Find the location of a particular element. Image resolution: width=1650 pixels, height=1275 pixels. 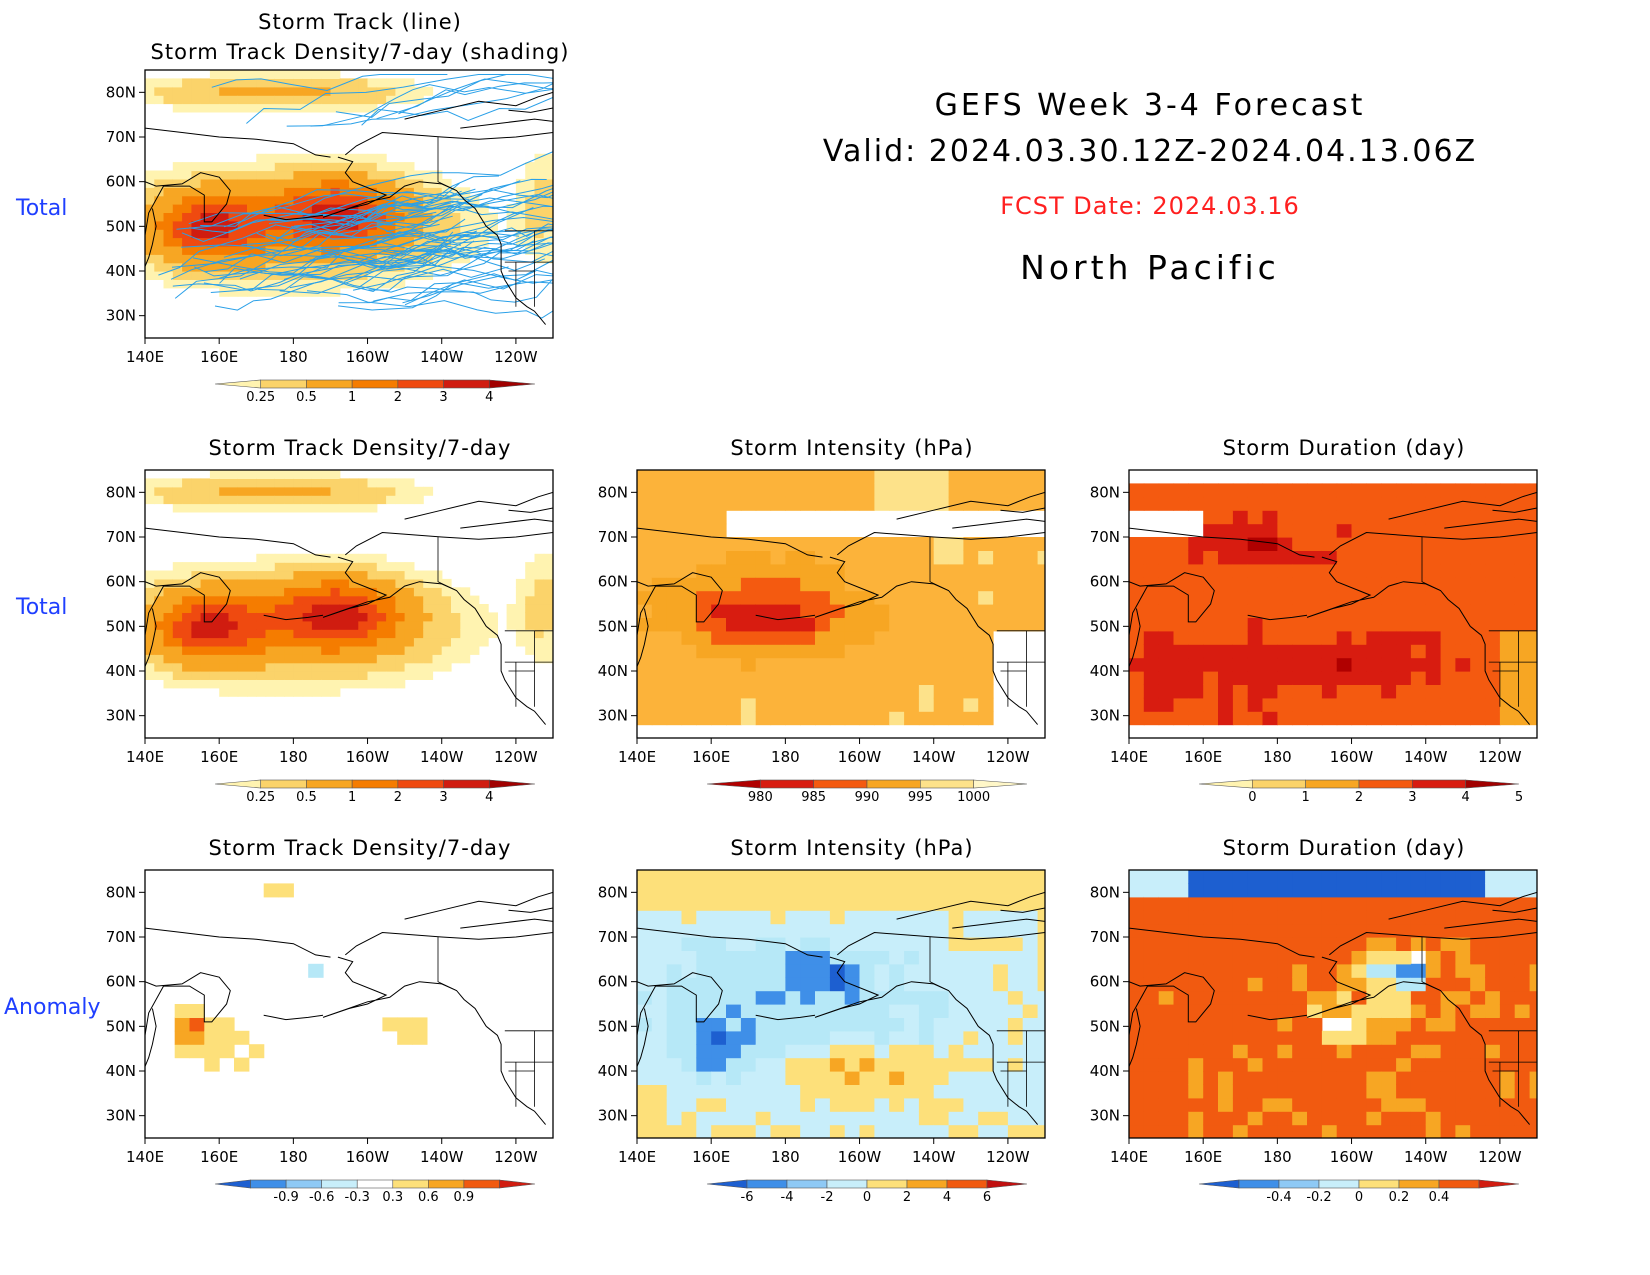

colorbar-label: 990 is located at coordinates (867, 797).